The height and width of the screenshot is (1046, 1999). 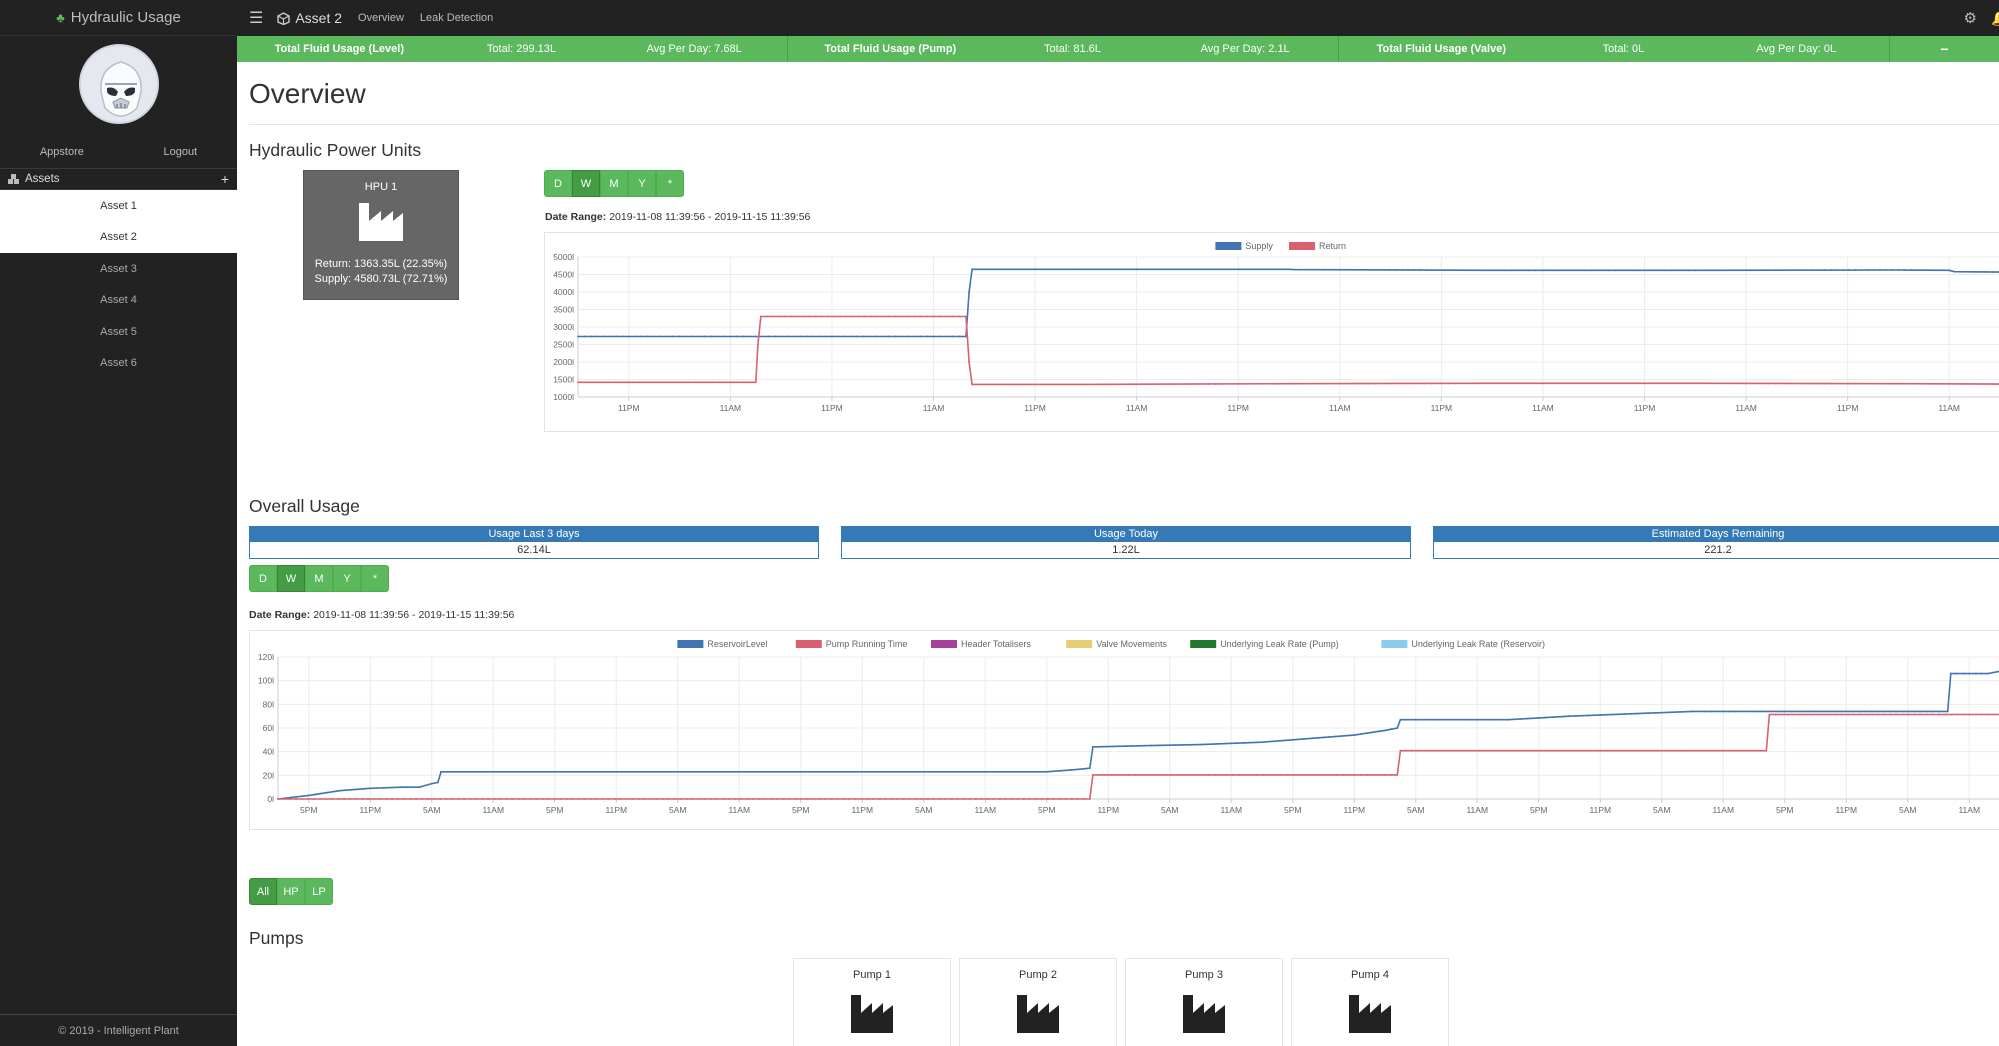 What do you see at coordinates (118, 18) in the screenshot?
I see `brand: ♣ Hydraulic Usage` at bounding box center [118, 18].